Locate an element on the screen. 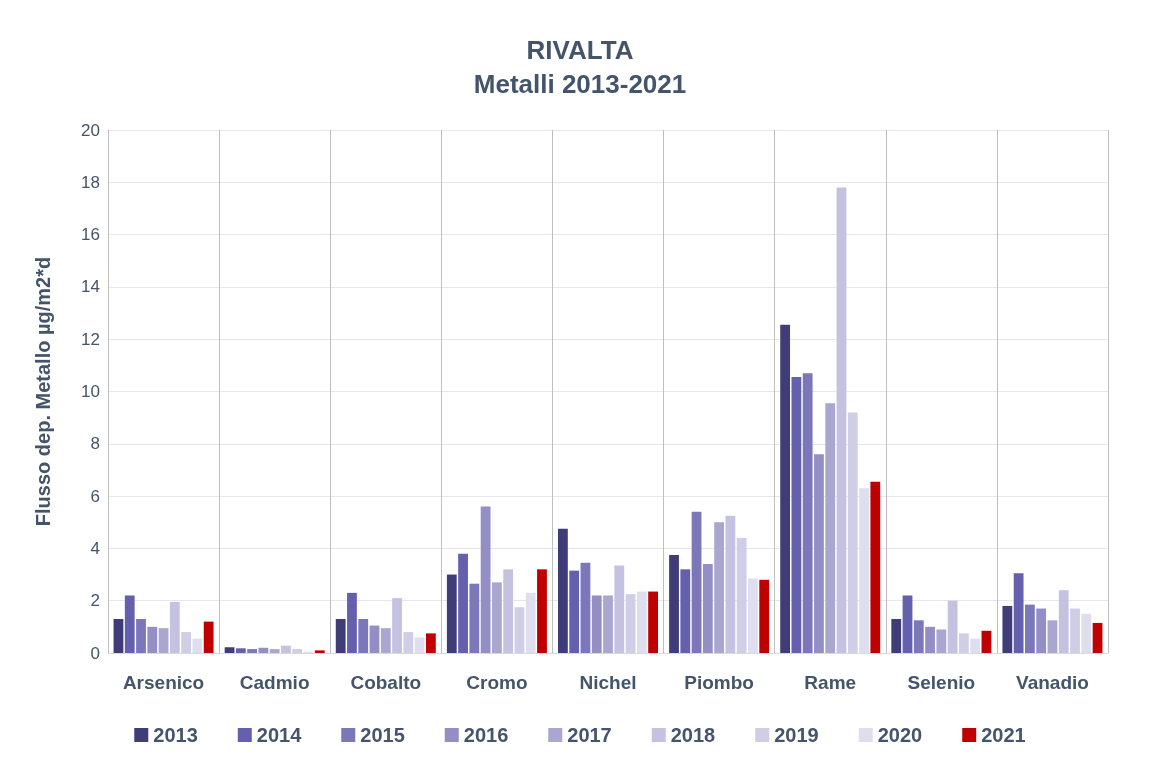  x-tick-label: Arsenico is located at coordinates (163, 682).